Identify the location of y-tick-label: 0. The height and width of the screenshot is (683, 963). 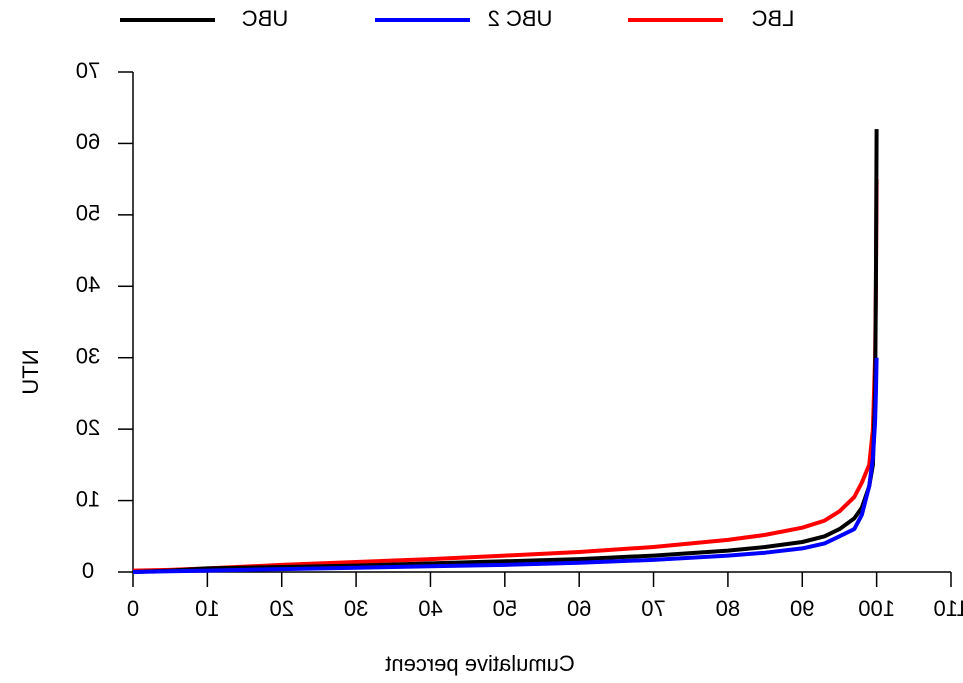
(88, 570).